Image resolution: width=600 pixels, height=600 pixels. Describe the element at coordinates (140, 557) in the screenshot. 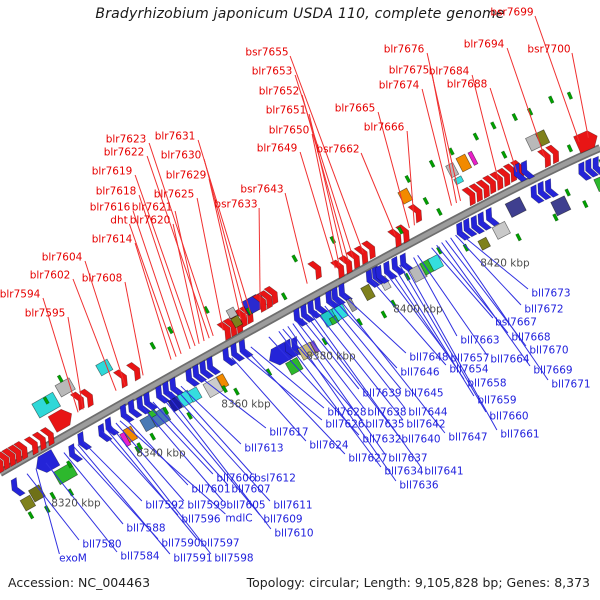

I see `gene-label-bll7584: bll7584` at that location.